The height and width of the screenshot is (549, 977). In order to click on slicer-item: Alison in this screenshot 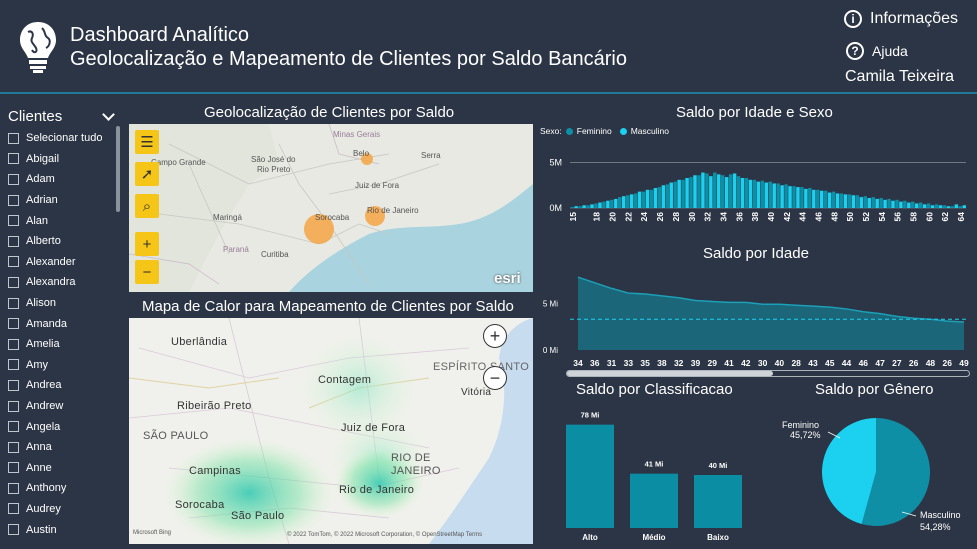, I will do `click(63, 303)`.